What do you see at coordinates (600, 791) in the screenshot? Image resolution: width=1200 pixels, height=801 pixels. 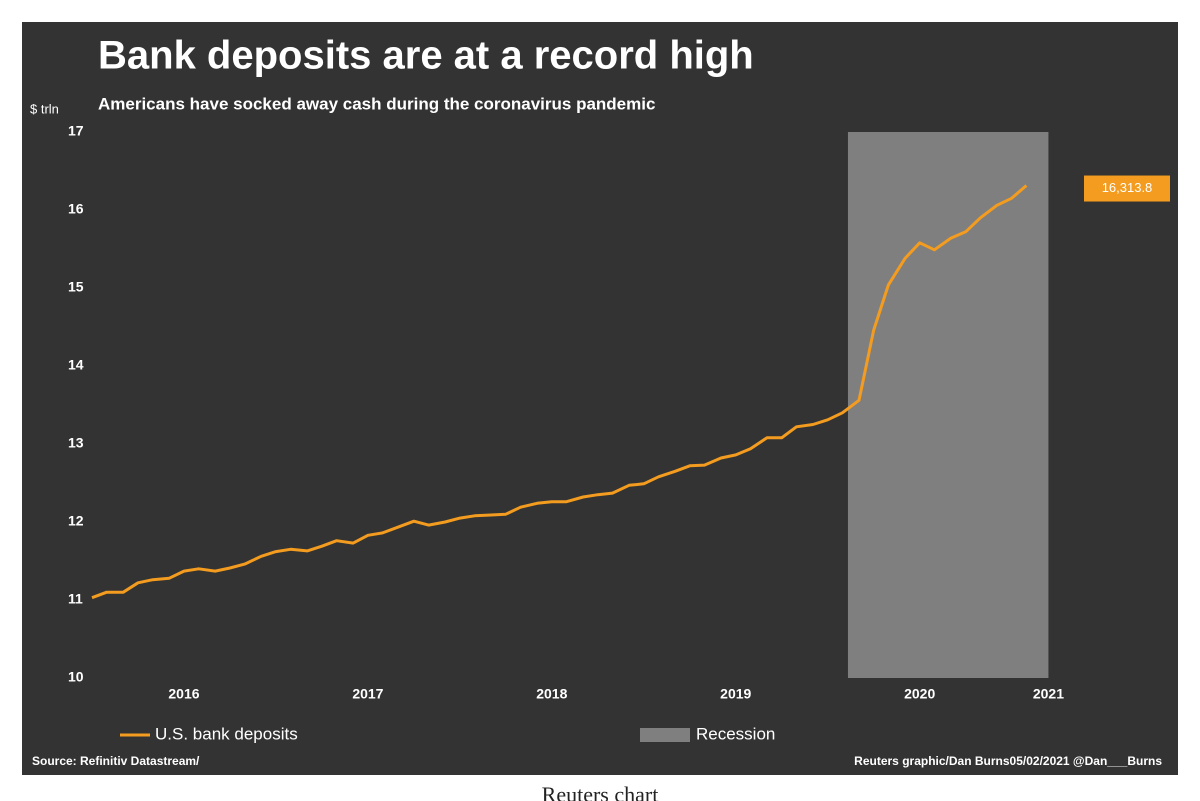 I see `caption: Reuters chart` at bounding box center [600, 791].